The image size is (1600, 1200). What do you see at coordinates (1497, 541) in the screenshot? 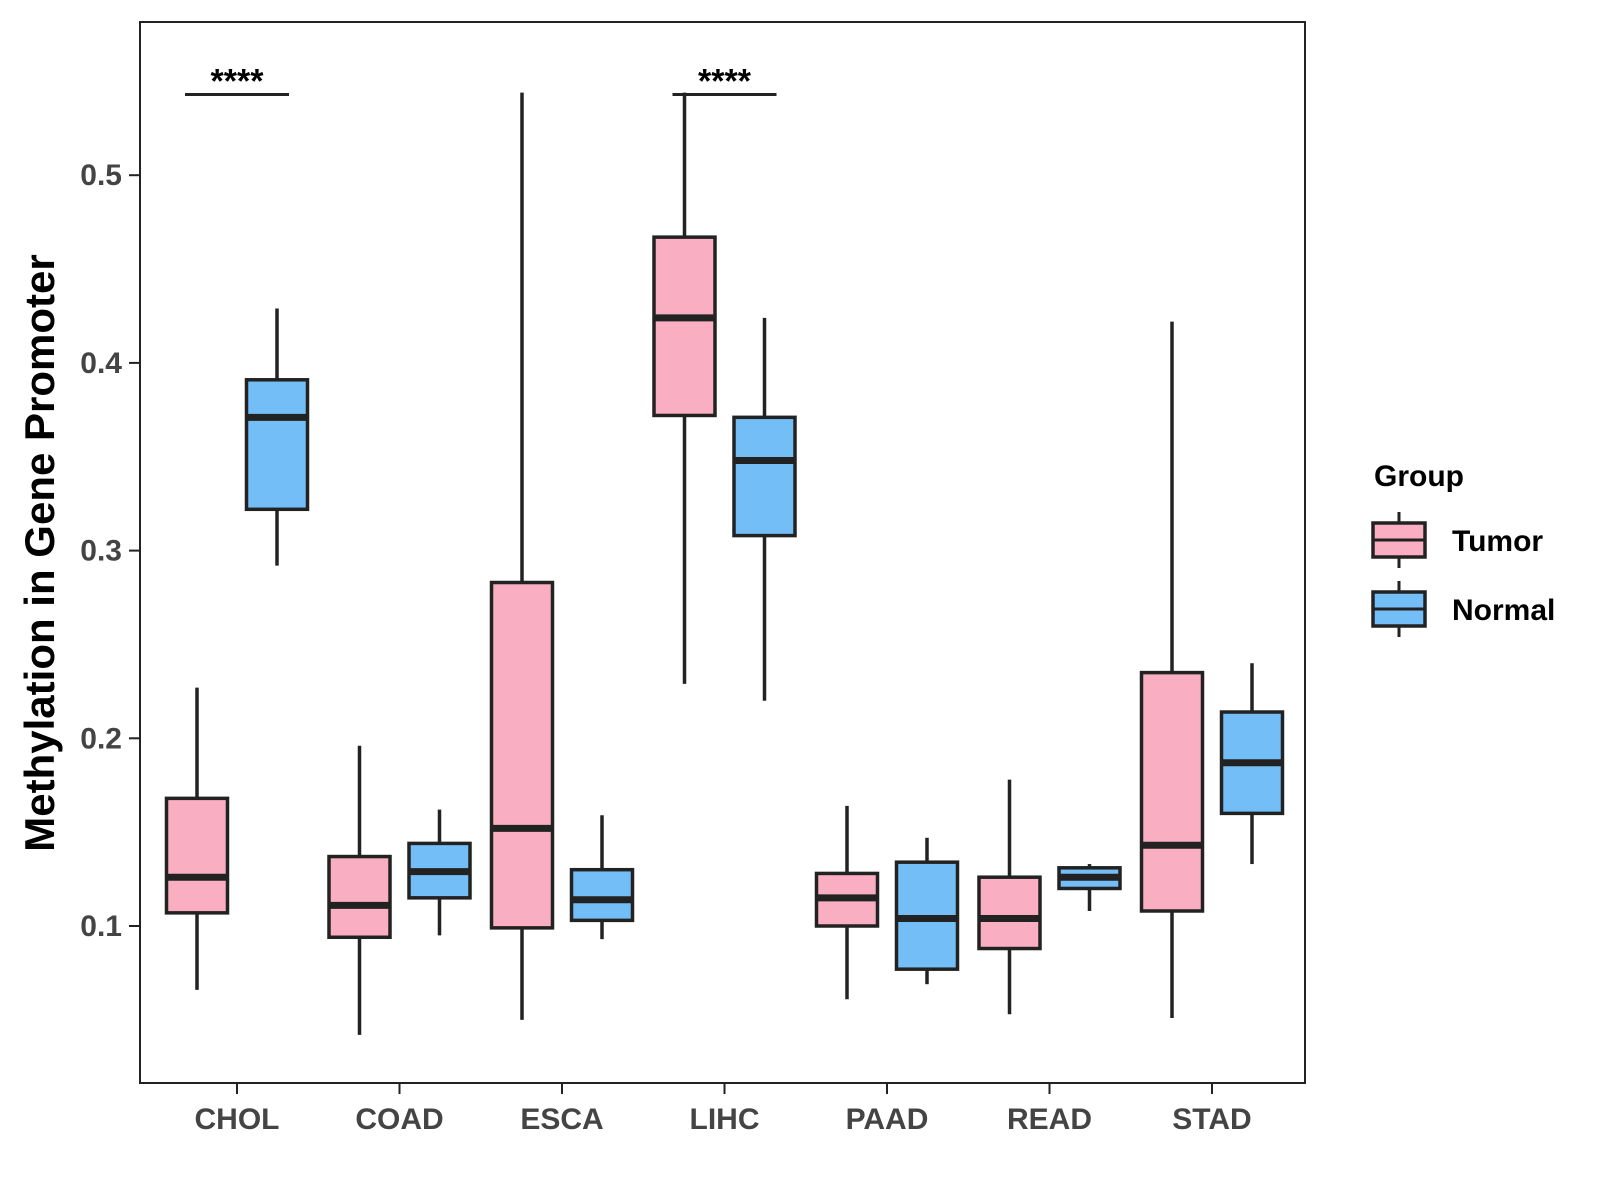
I see `legend-label: Tumor` at bounding box center [1497, 541].